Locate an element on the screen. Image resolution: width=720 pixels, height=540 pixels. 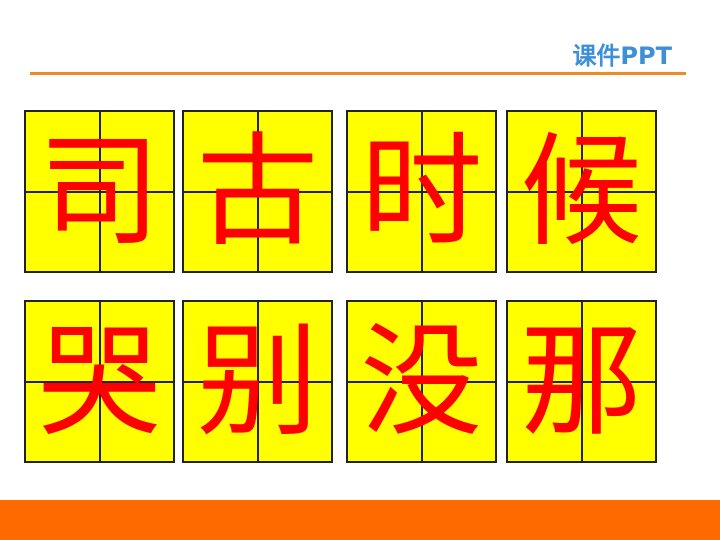
character-tile: 那 is located at coordinates (581, 381).